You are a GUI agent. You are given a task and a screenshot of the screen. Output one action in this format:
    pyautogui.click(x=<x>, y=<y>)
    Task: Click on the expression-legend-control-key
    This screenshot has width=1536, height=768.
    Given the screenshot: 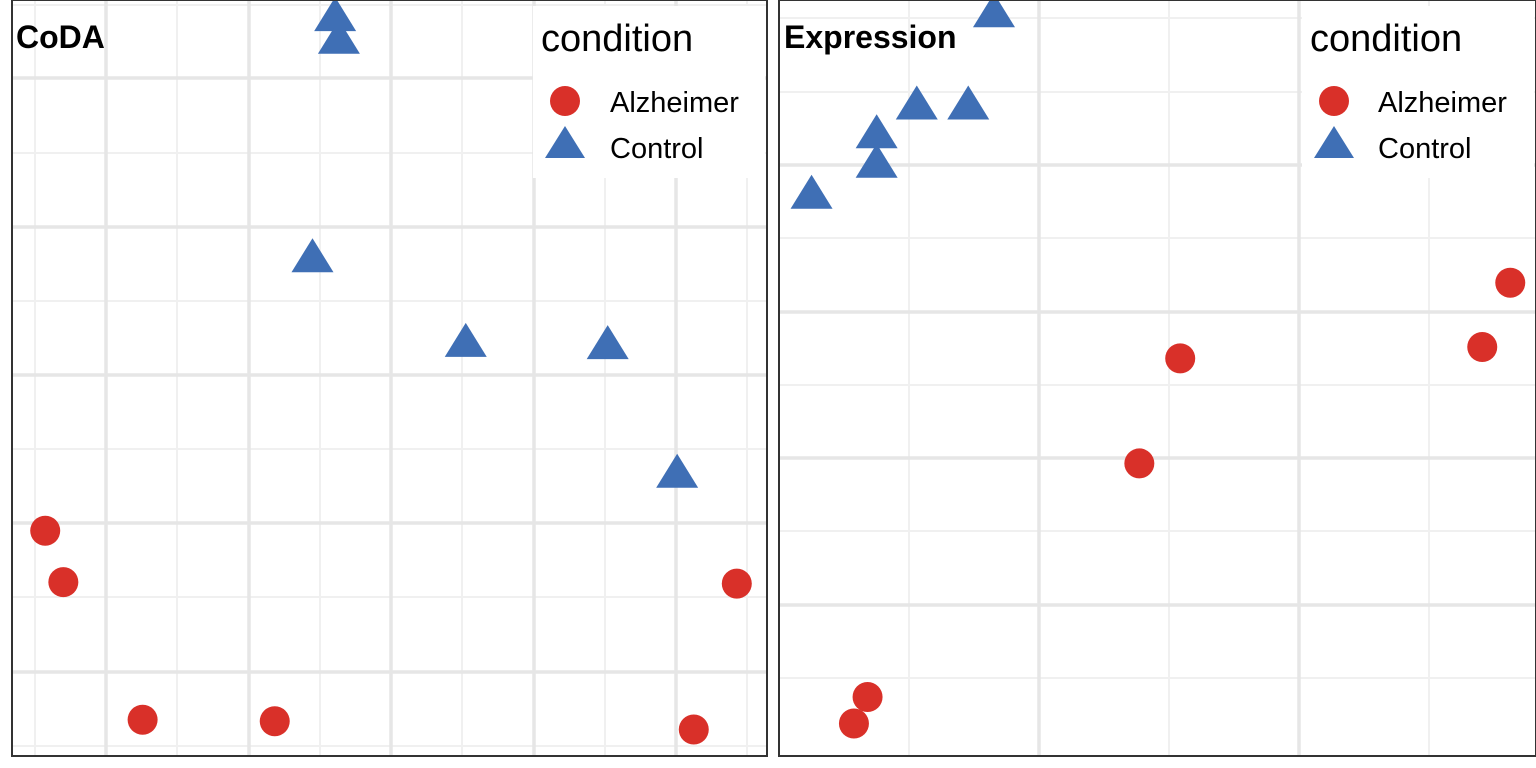 What is the action you would take?
    pyautogui.click(x=1334, y=142)
    